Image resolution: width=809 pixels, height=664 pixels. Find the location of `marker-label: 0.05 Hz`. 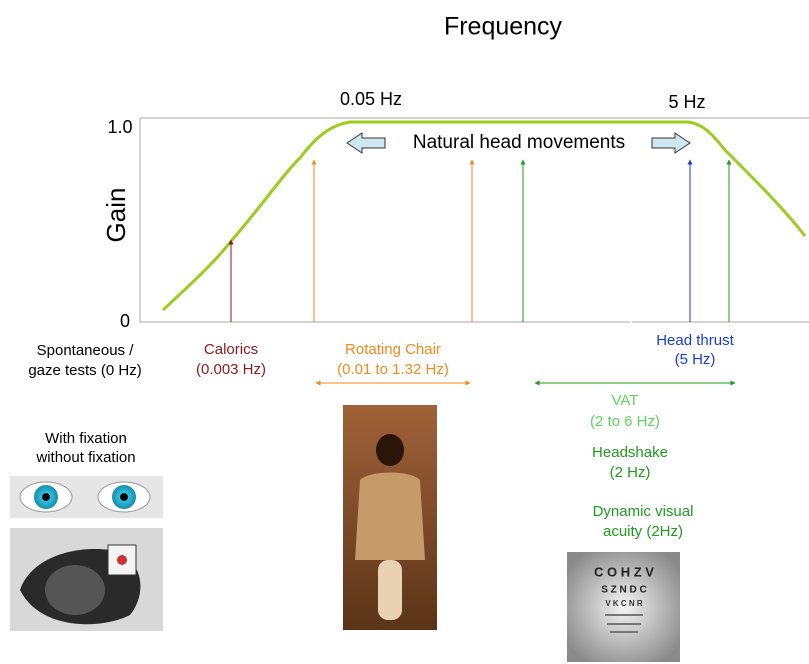

marker-label: 0.05 Hz is located at coordinates (371, 99).